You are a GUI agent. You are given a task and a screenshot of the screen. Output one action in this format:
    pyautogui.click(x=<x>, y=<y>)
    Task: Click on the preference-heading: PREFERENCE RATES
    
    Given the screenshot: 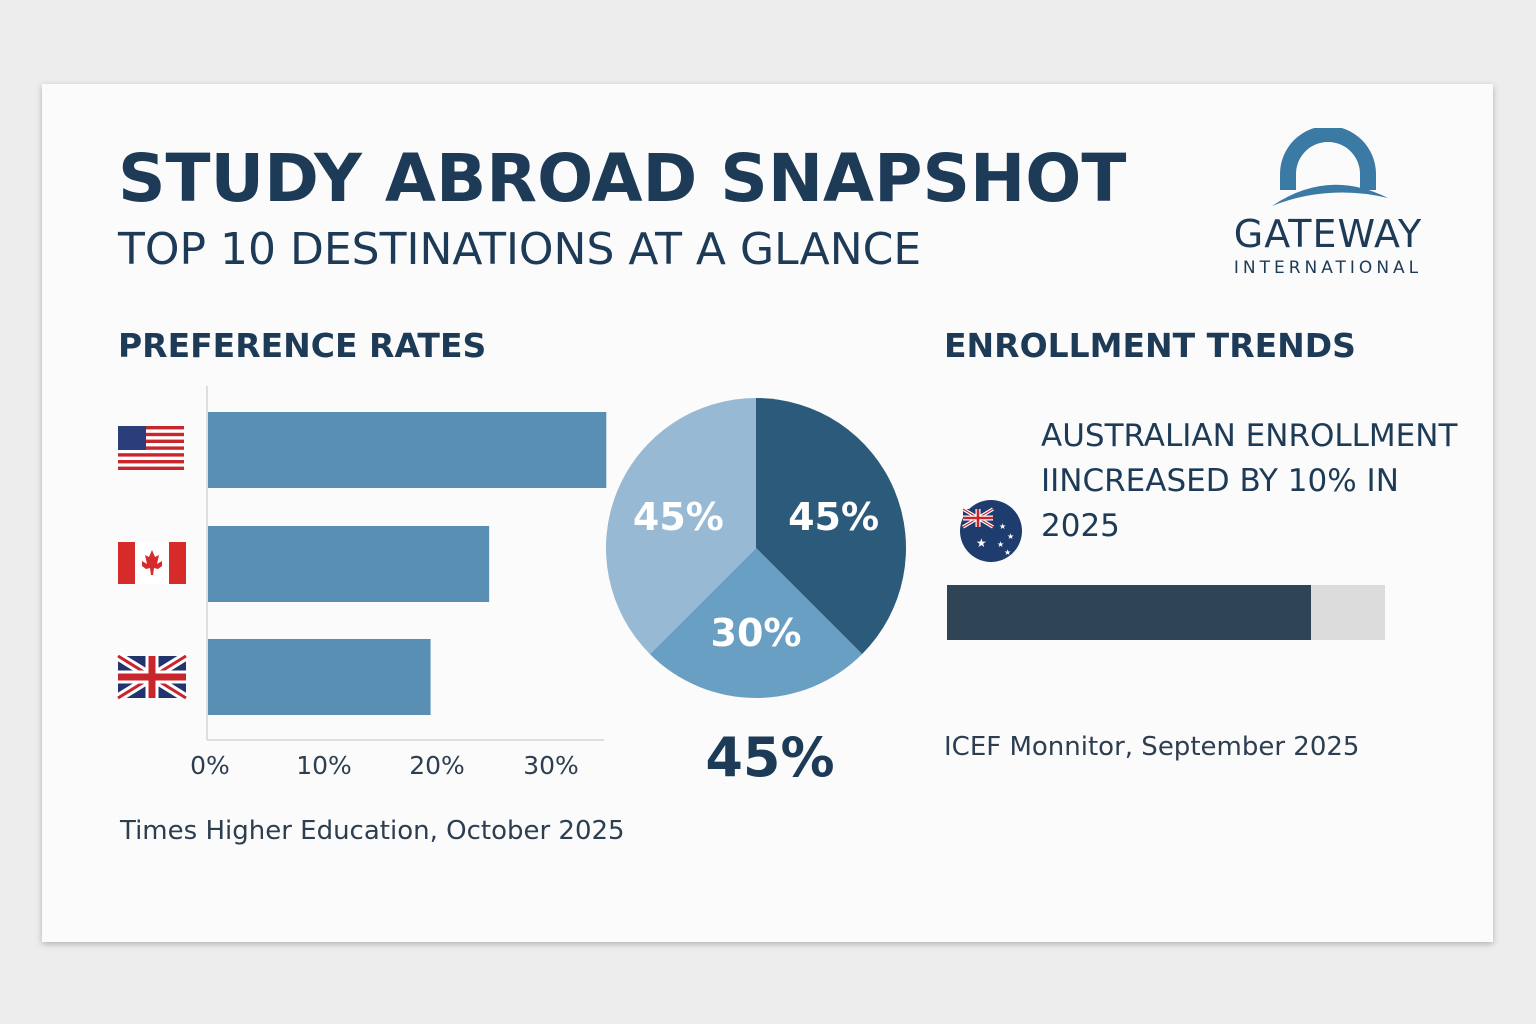 What is the action you would take?
    pyautogui.click(x=302, y=345)
    